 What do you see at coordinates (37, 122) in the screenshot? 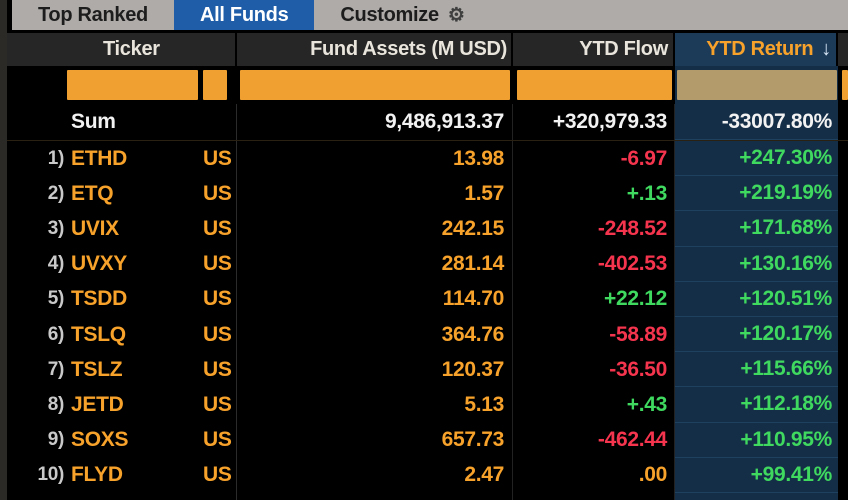
I see `sum-rownum-cell` at bounding box center [37, 122].